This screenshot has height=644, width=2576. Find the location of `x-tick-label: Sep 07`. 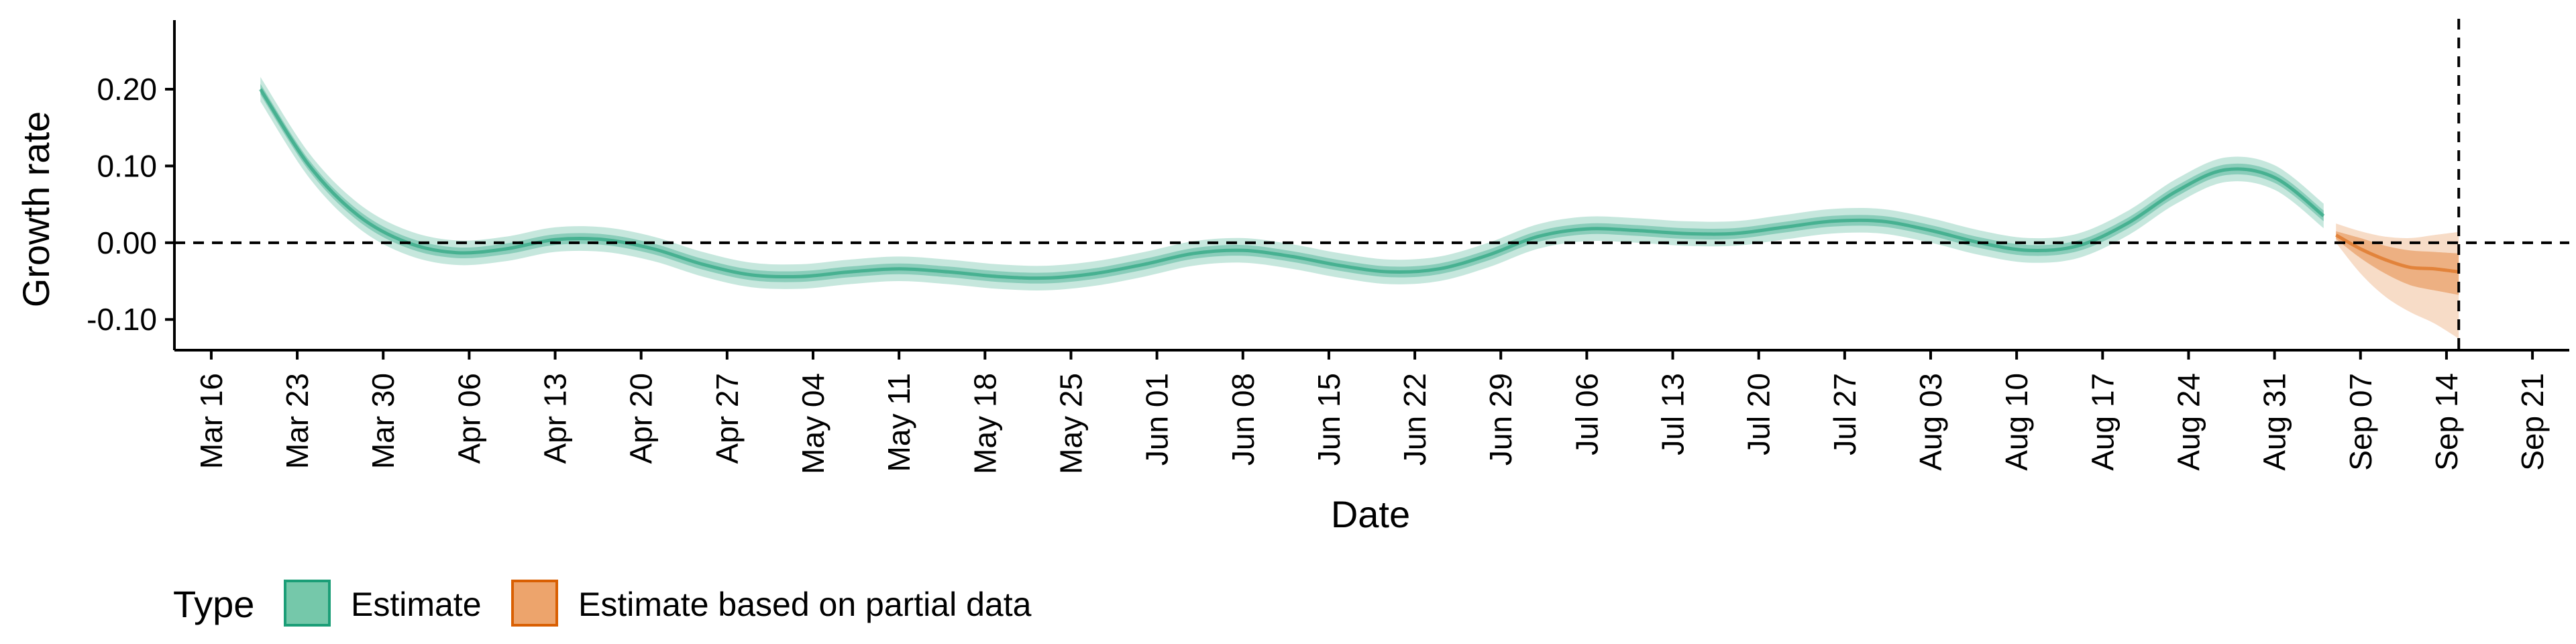

x-tick-label: Sep 07 is located at coordinates (2360, 422).